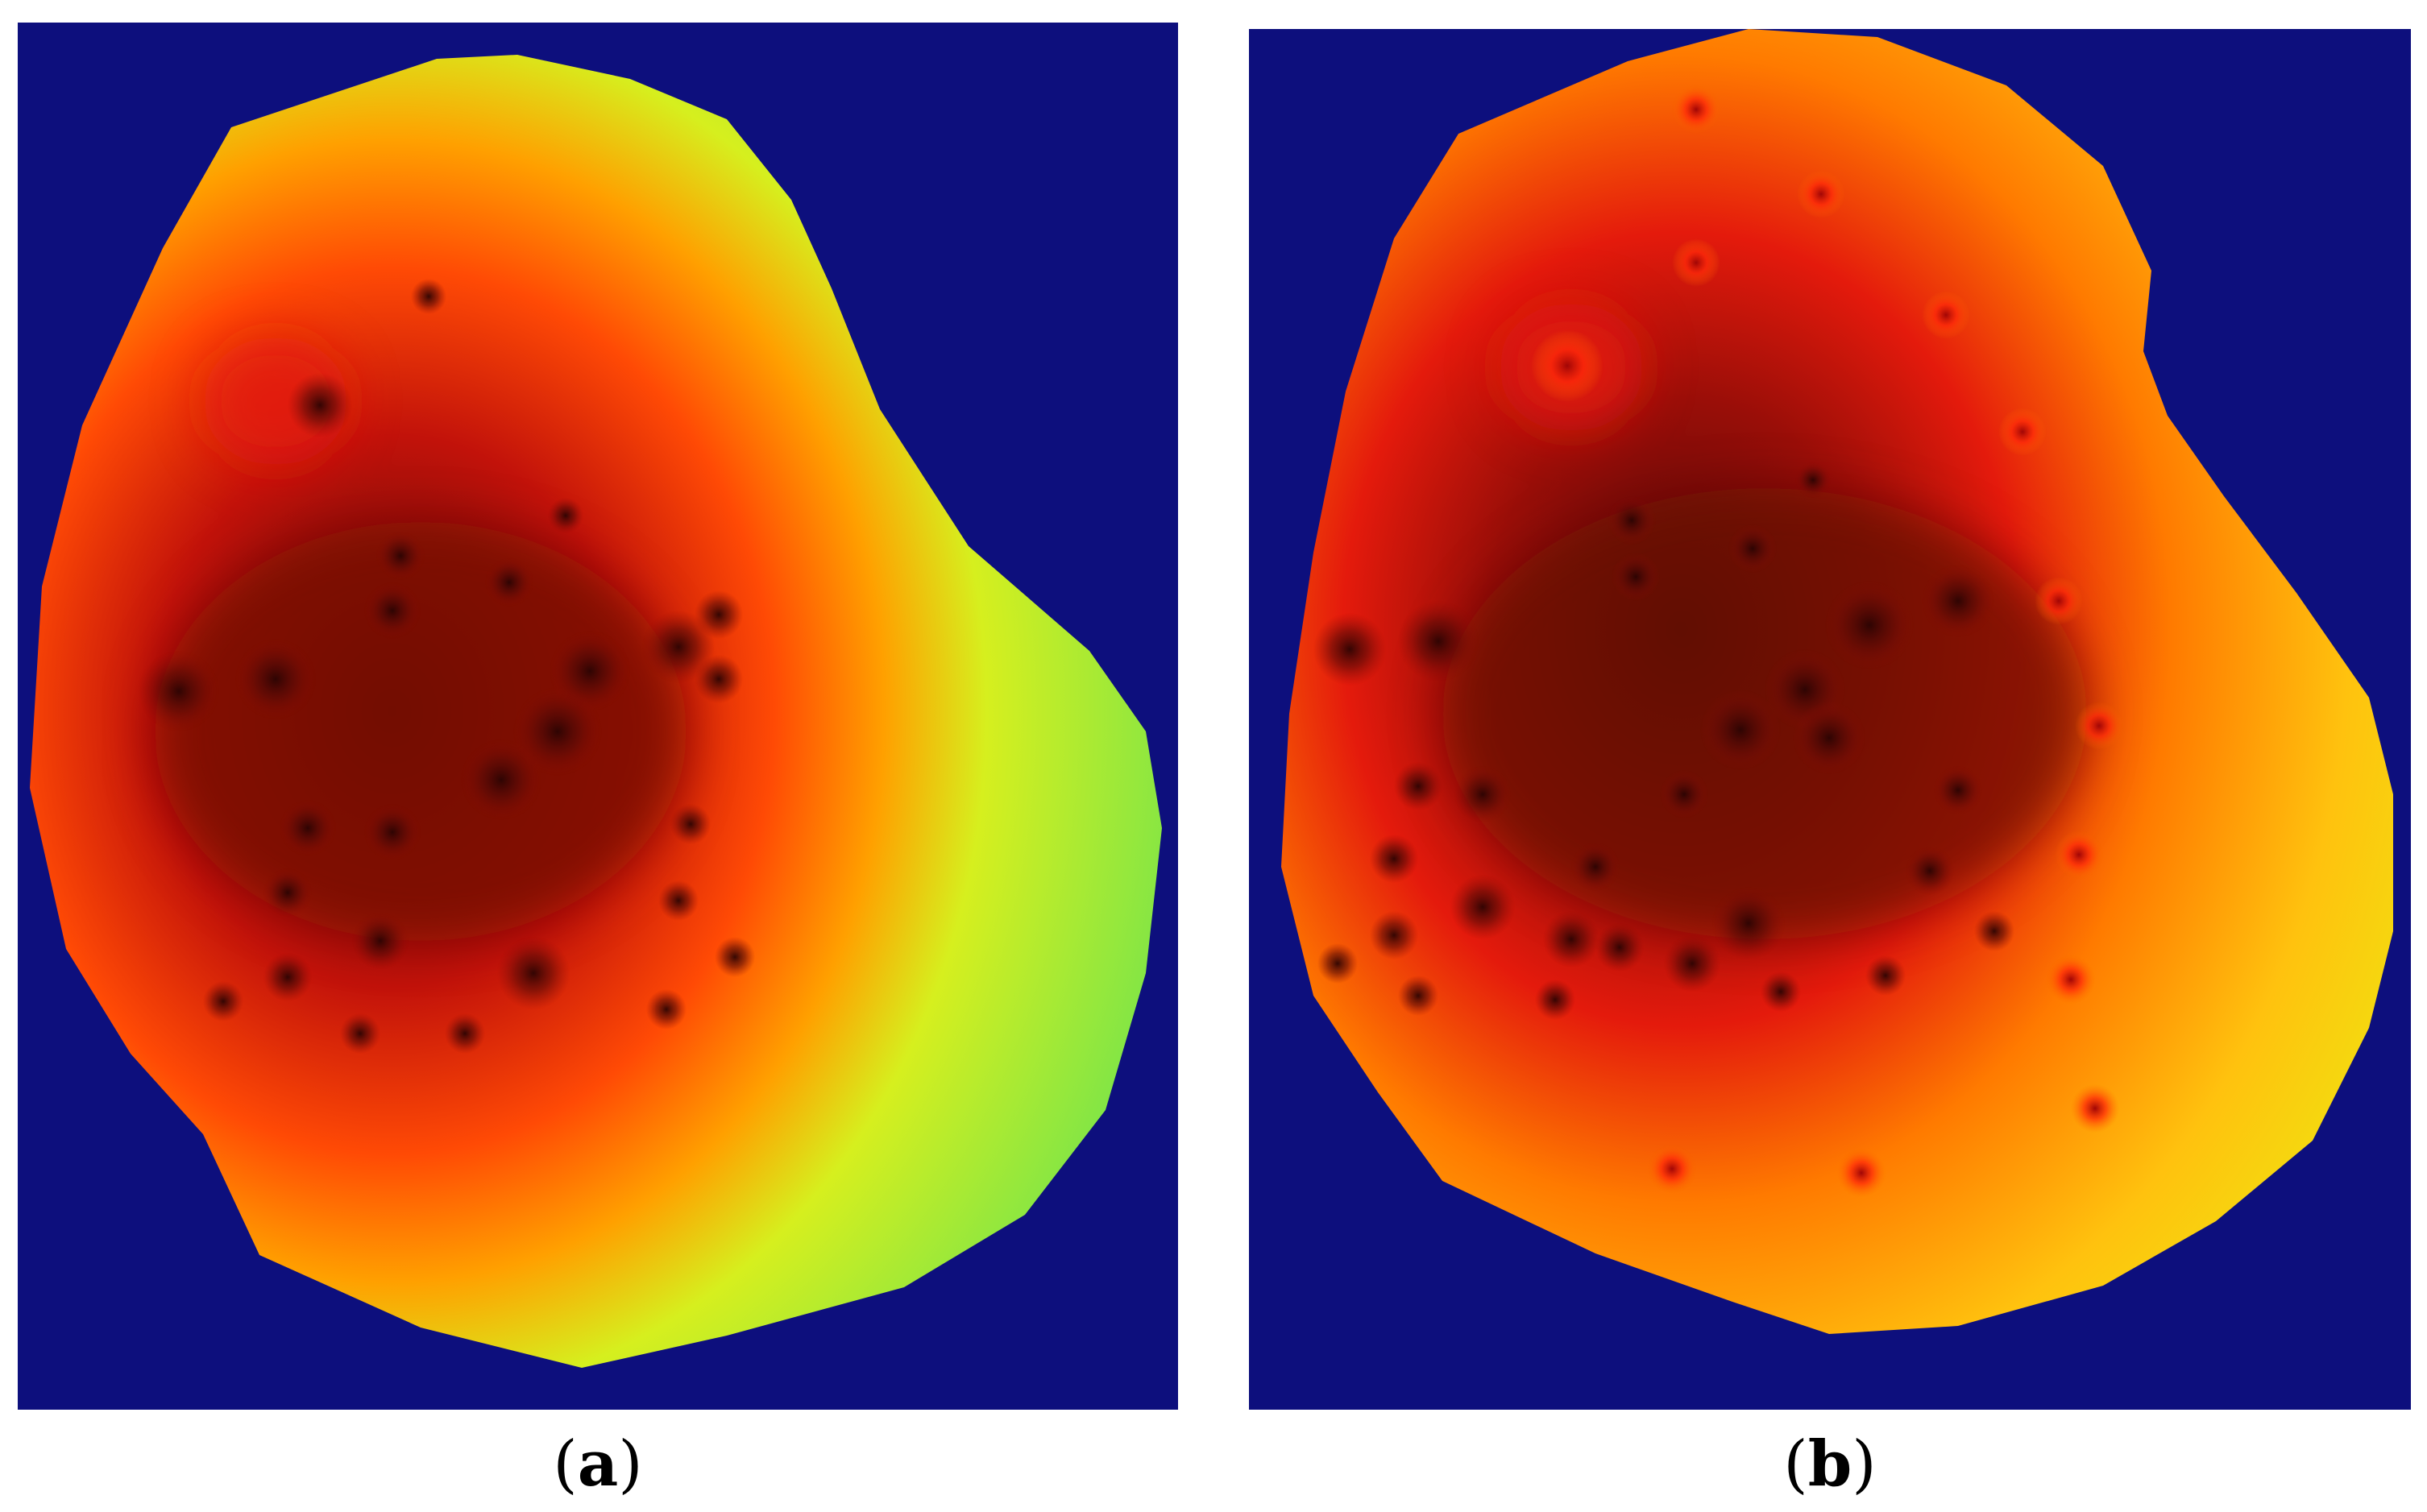  What do you see at coordinates (447, 667) in the screenshot?
I see `heatmap-a-sample-points` at bounding box center [447, 667].